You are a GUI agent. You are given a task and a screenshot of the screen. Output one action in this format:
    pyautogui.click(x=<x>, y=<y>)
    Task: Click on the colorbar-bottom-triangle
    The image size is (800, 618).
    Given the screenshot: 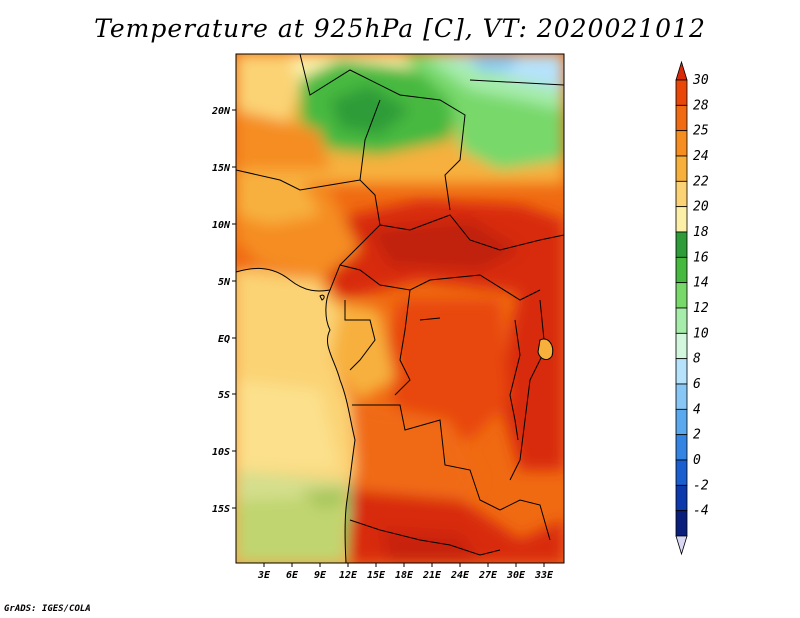 What is the action you would take?
    pyautogui.click(x=681, y=545)
    